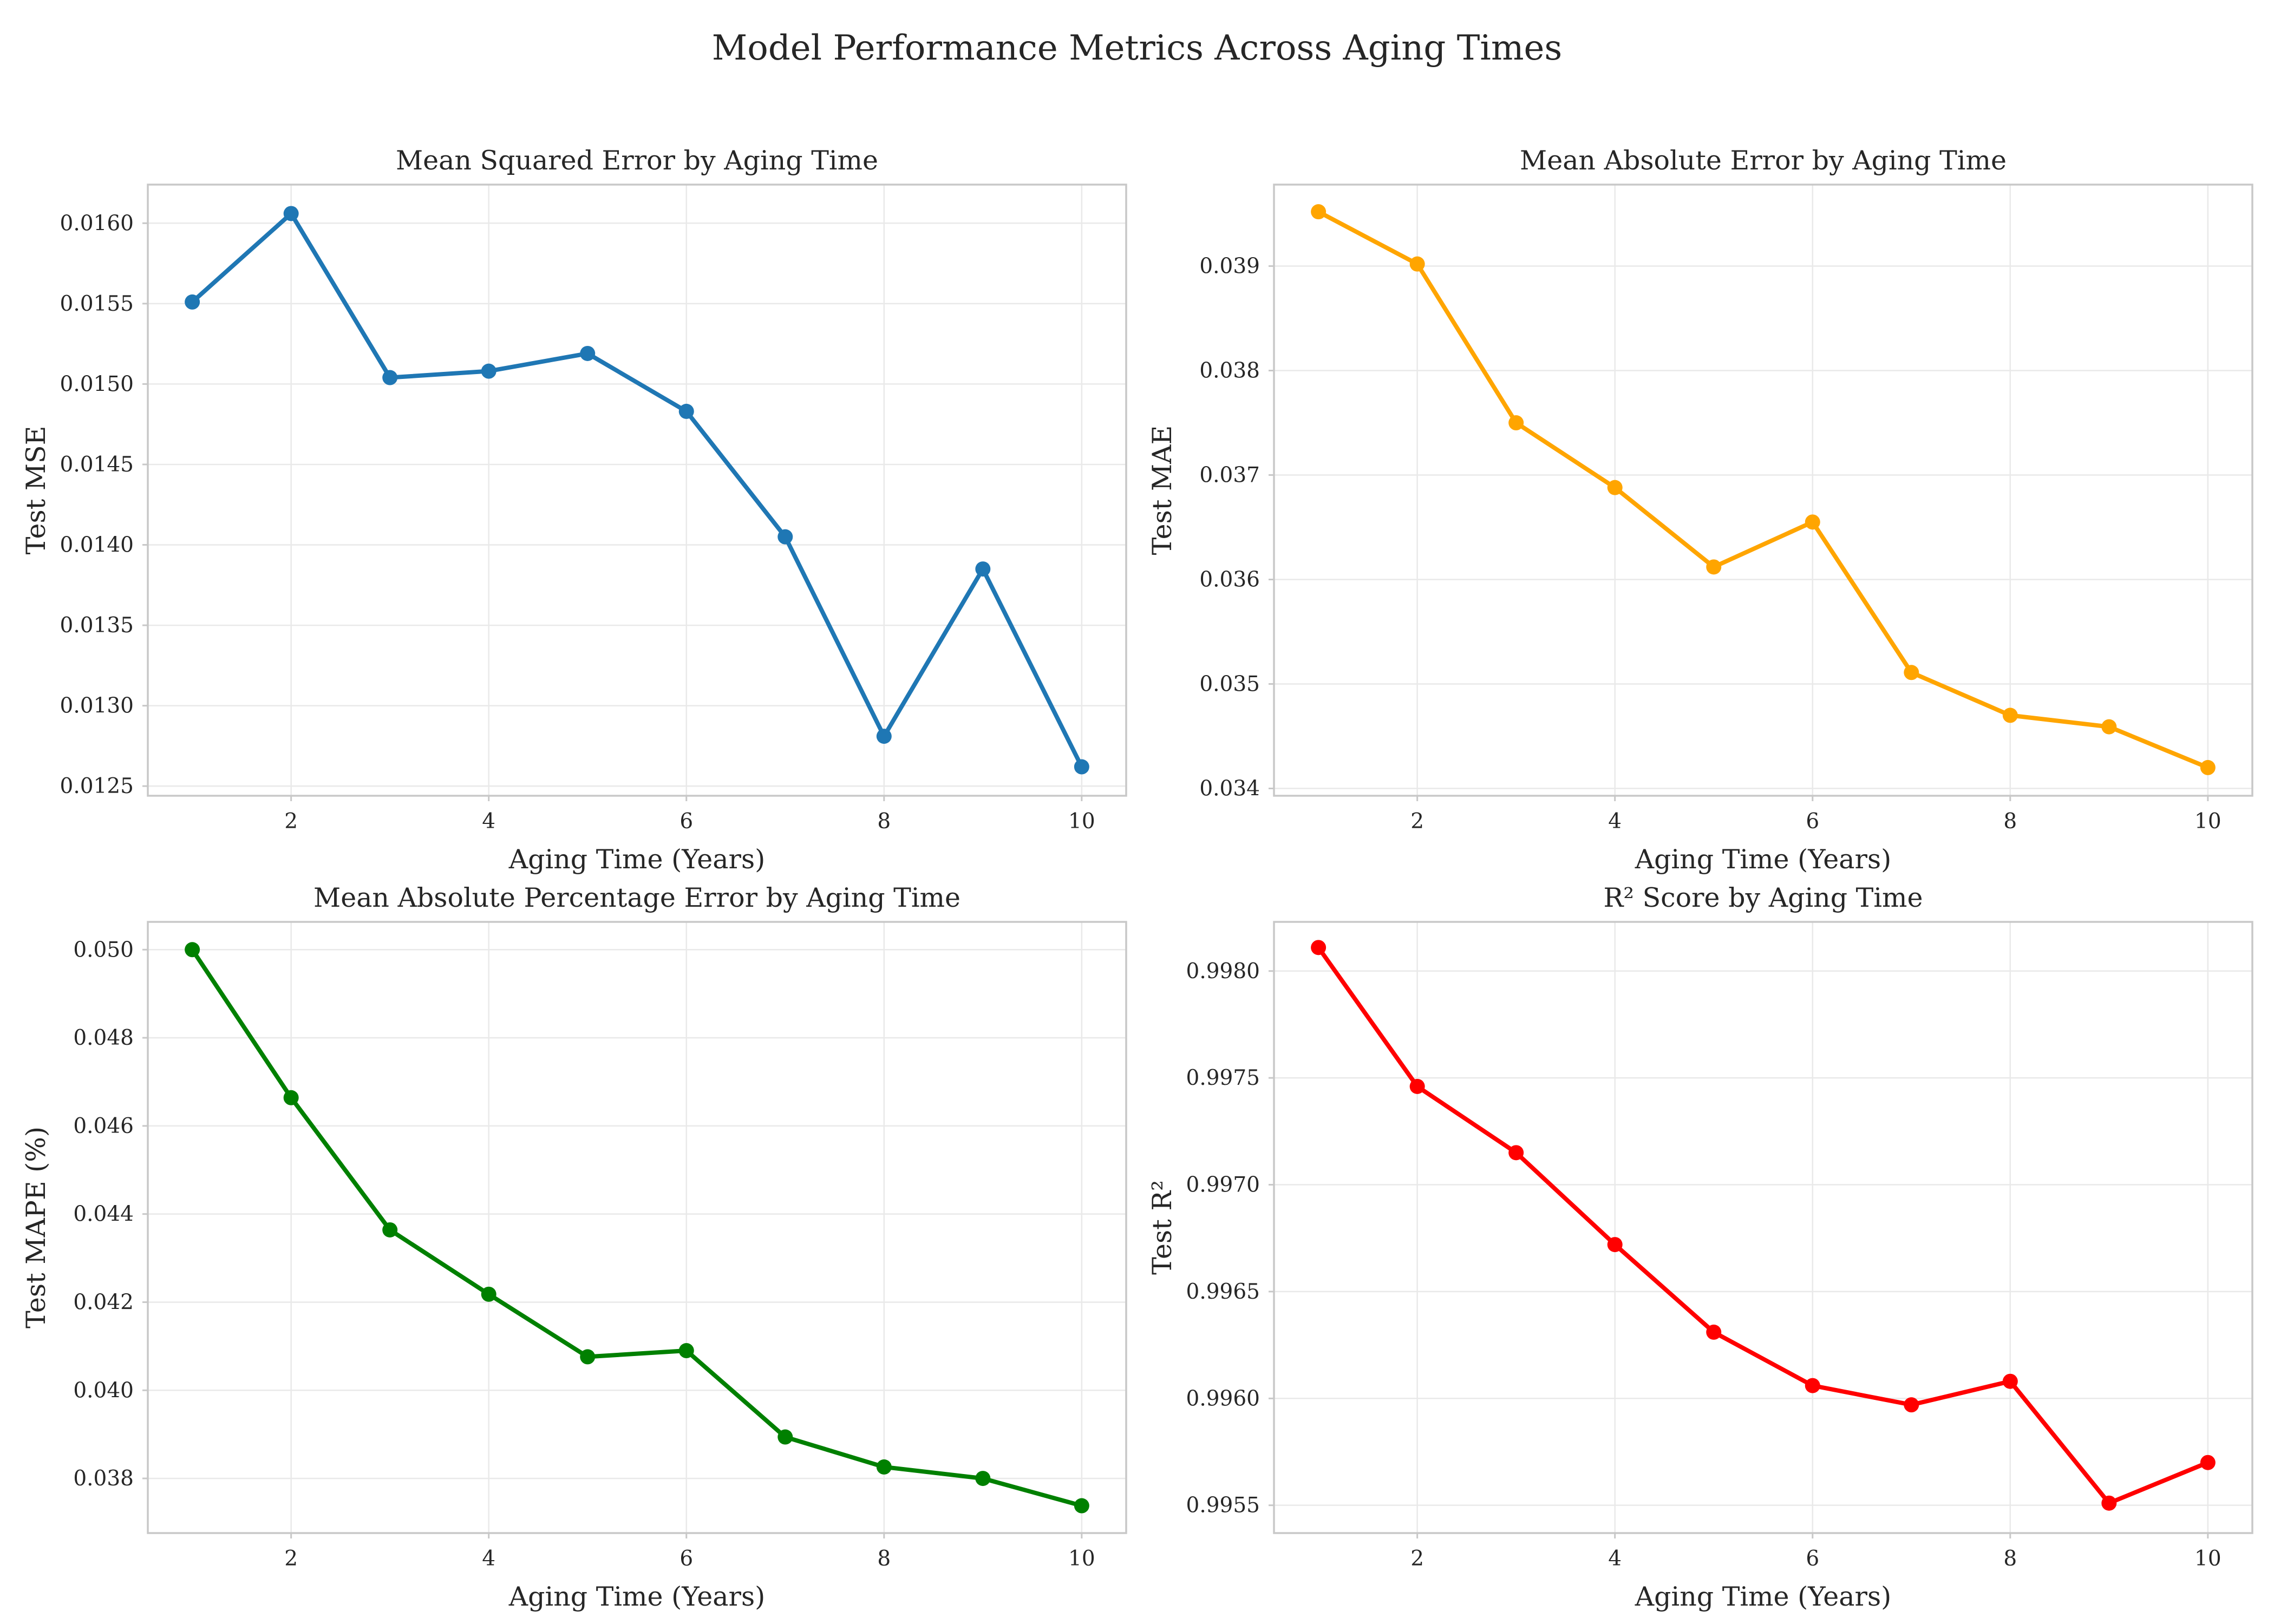  What do you see at coordinates (104, 1302) in the screenshot?
I see `mape-y-tick-label: 0.042` at bounding box center [104, 1302].